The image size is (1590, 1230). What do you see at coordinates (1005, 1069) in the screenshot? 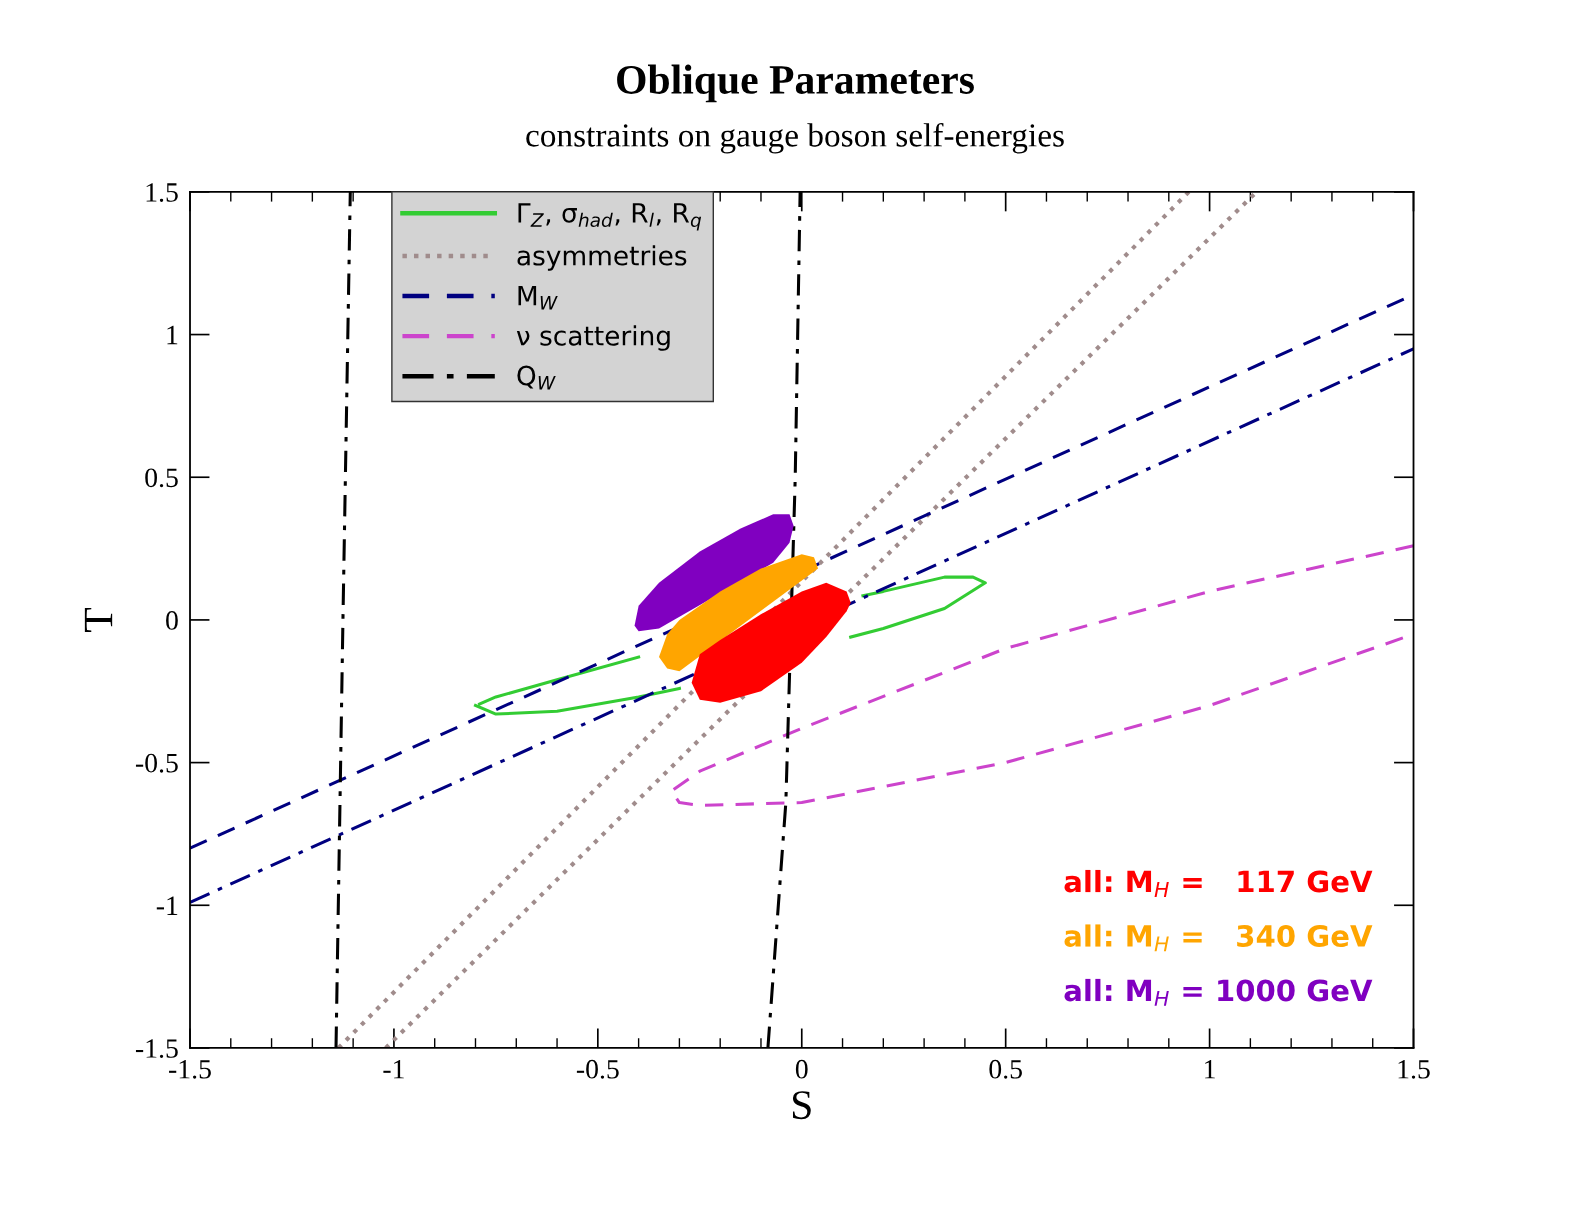
I see `x-tick-label: 0.5` at bounding box center [1005, 1069].